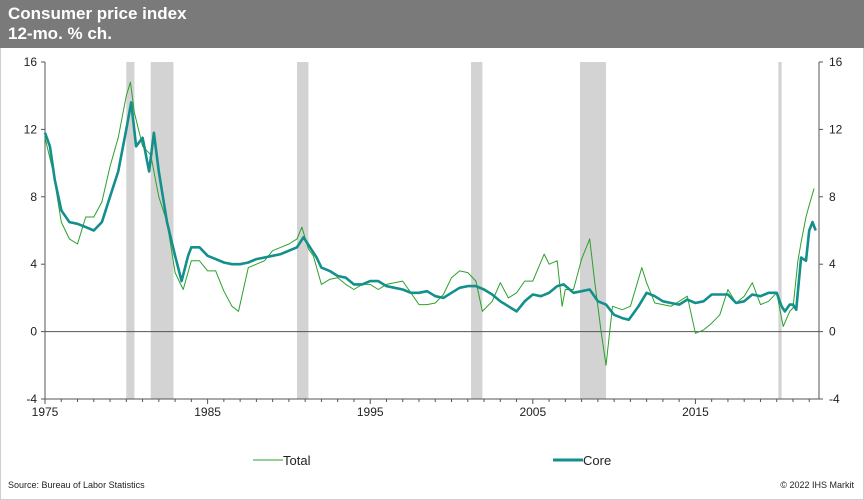 The image size is (864, 500). What do you see at coordinates (31, 129) in the screenshot?
I see `y-tick-label-left: 12` at bounding box center [31, 129].